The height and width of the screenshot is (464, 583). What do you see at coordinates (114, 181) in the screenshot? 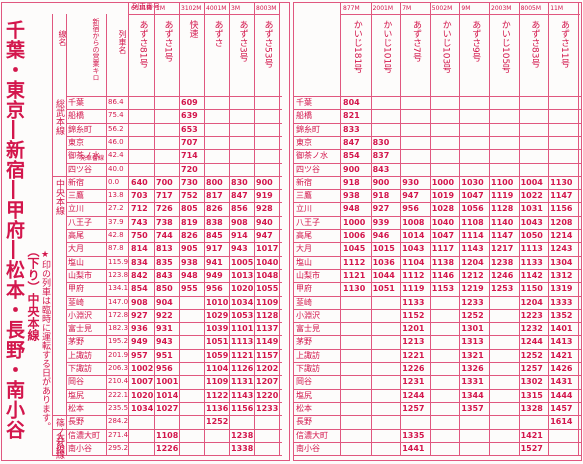
I see `station-km: 0.0` at bounding box center [114, 181].